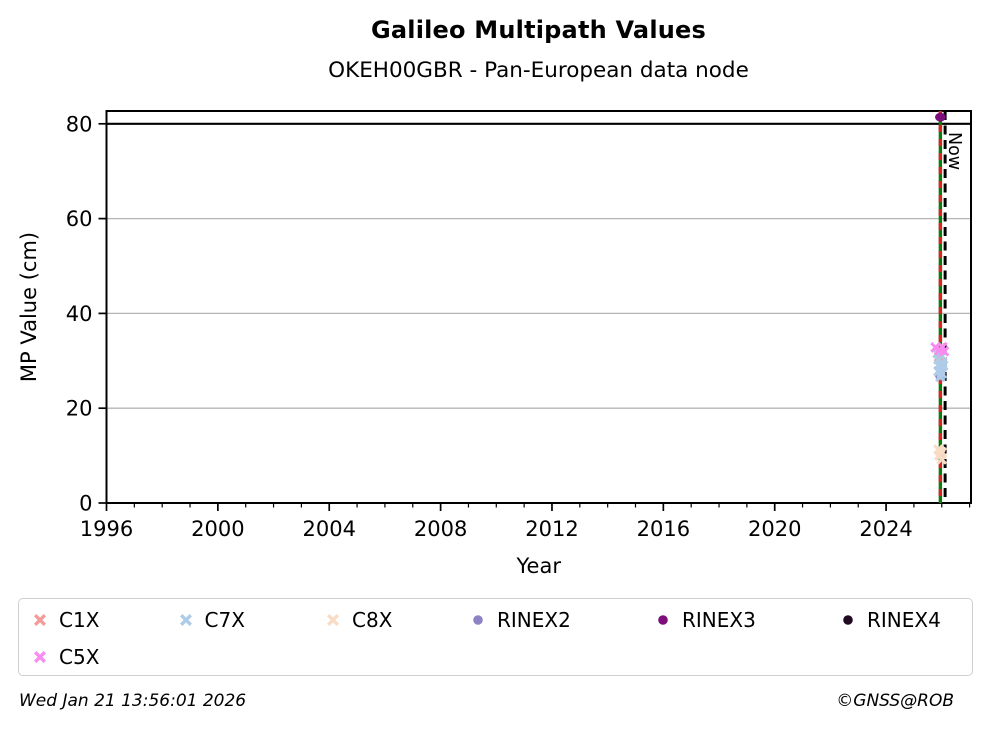 This screenshot has width=993, height=734. What do you see at coordinates (904, 619) in the screenshot?
I see `legend-label: RINEX4` at bounding box center [904, 619].